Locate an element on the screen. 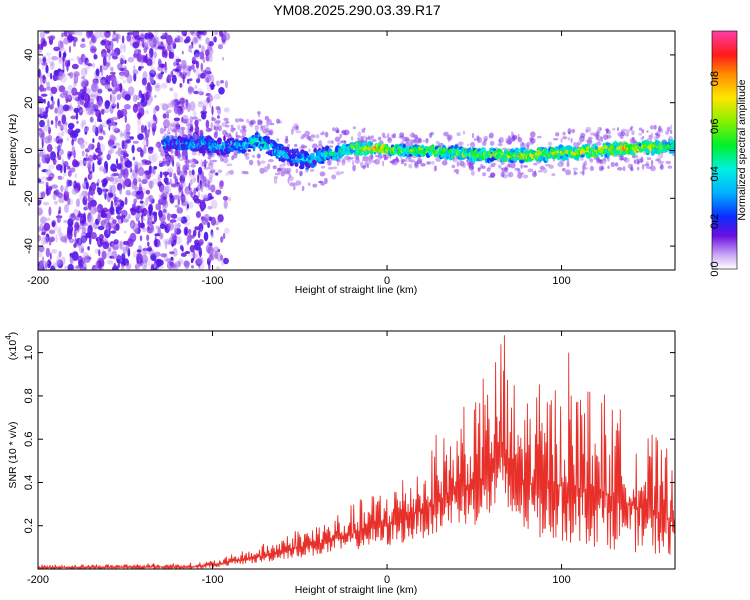 The height and width of the screenshot is (600, 750). snr-xtick-label: 100 is located at coordinates (561, 580).